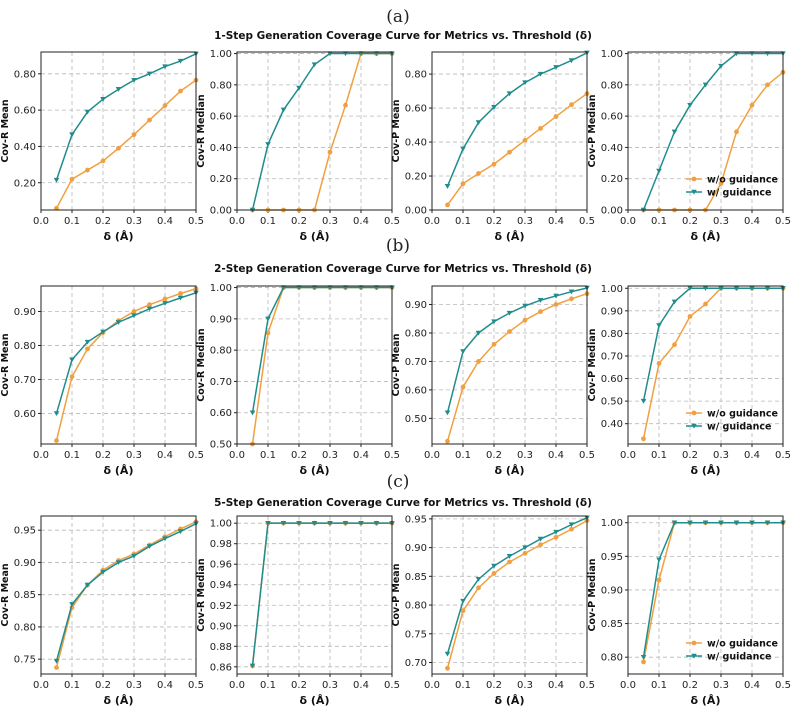 The width and height of the screenshot is (796, 712). What do you see at coordinates (612, 289) in the screenshot?
I see `y-tick-label: 1.00` at bounding box center [612, 289].